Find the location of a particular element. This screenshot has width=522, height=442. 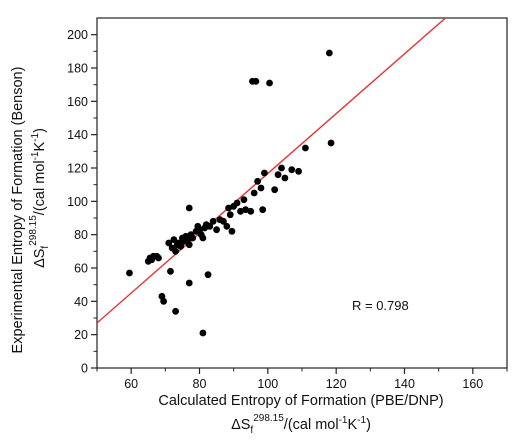

y-tick-label: 60 is located at coordinates (81, 269).